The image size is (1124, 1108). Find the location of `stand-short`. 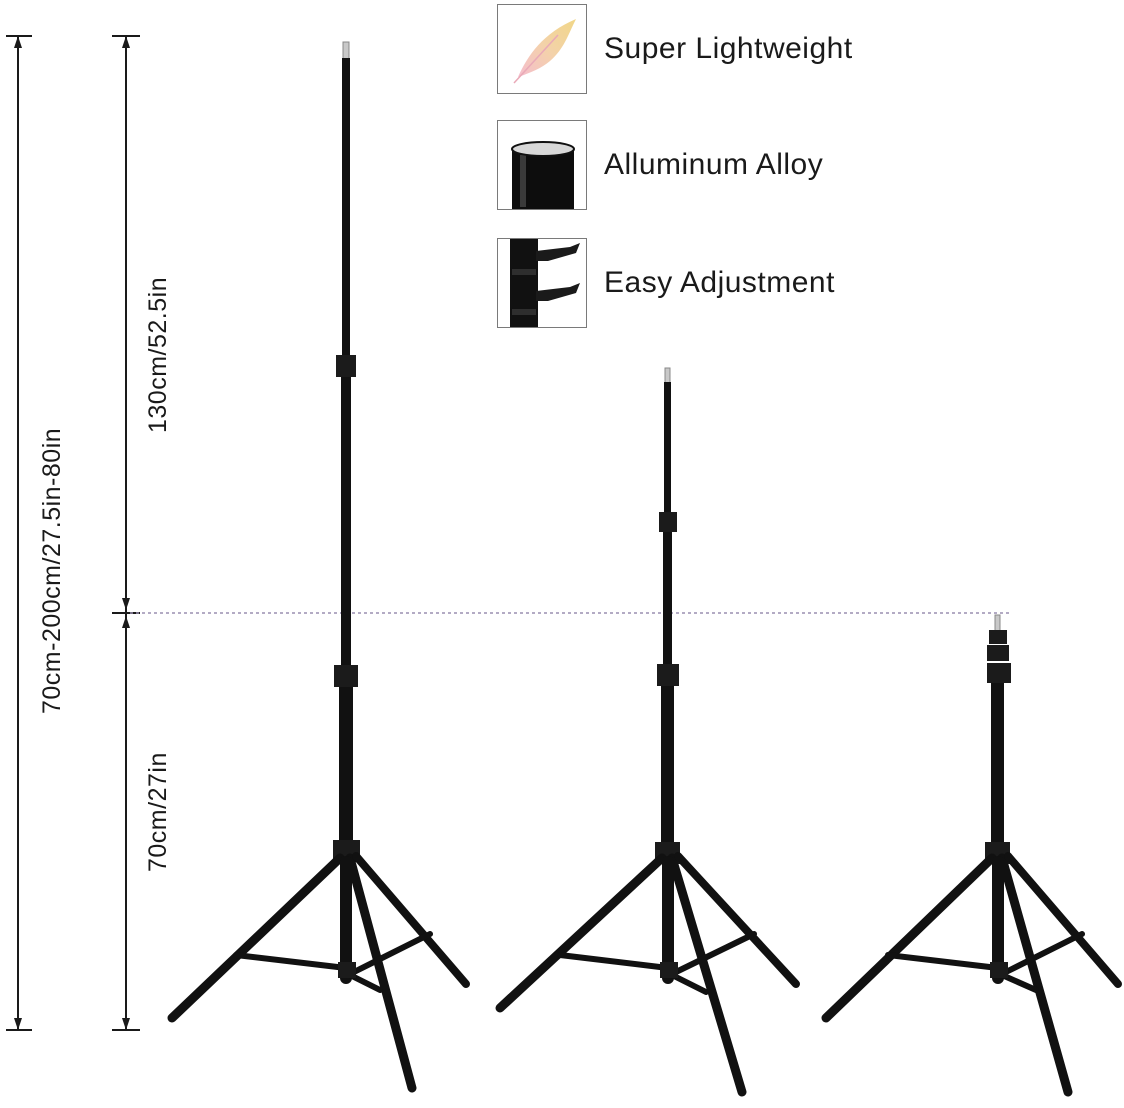

stand-short is located at coordinates (971, 855).